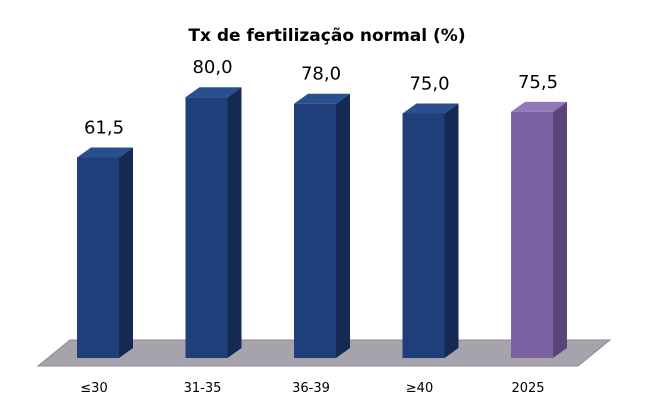  What do you see at coordinates (212, 67) in the screenshot?
I see `value-label: 80,0` at bounding box center [212, 67].